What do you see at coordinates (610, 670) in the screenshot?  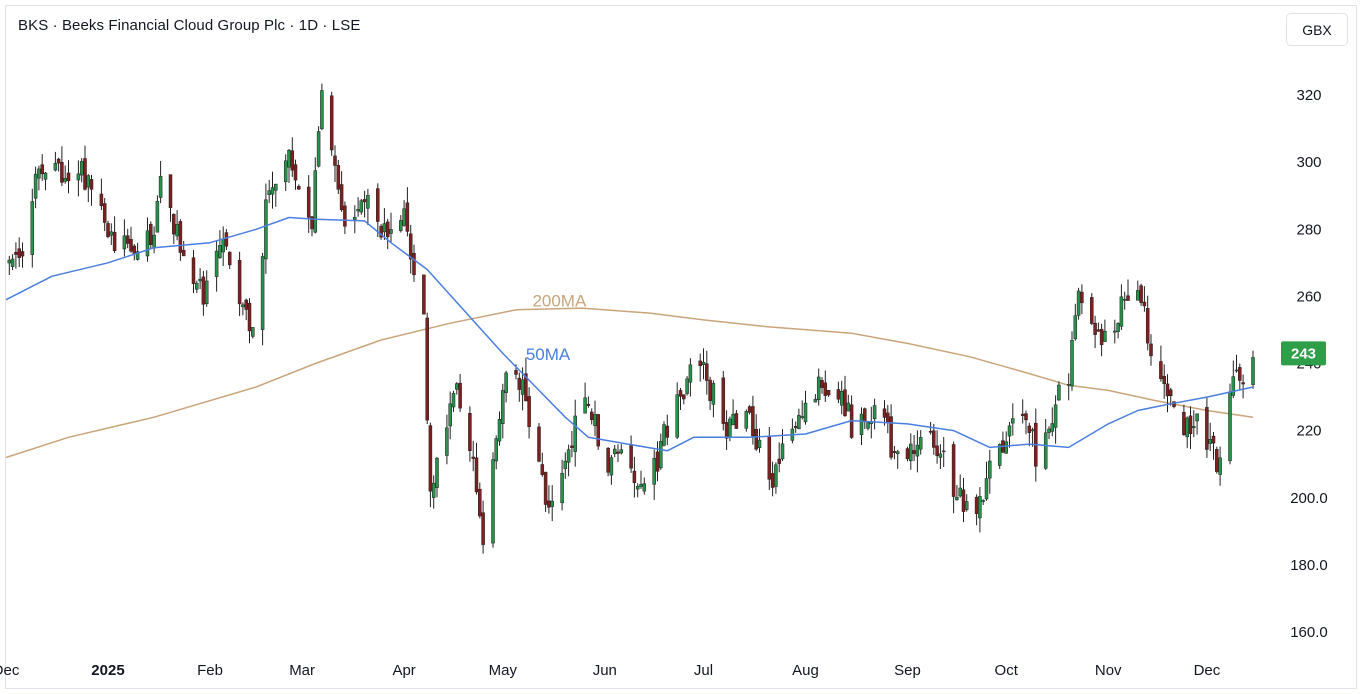 I see `x-axis: Dec 2025 Feb Mar Apr May Jun Jul Aug Sep Oct Nov Dec` at bounding box center [610, 670].